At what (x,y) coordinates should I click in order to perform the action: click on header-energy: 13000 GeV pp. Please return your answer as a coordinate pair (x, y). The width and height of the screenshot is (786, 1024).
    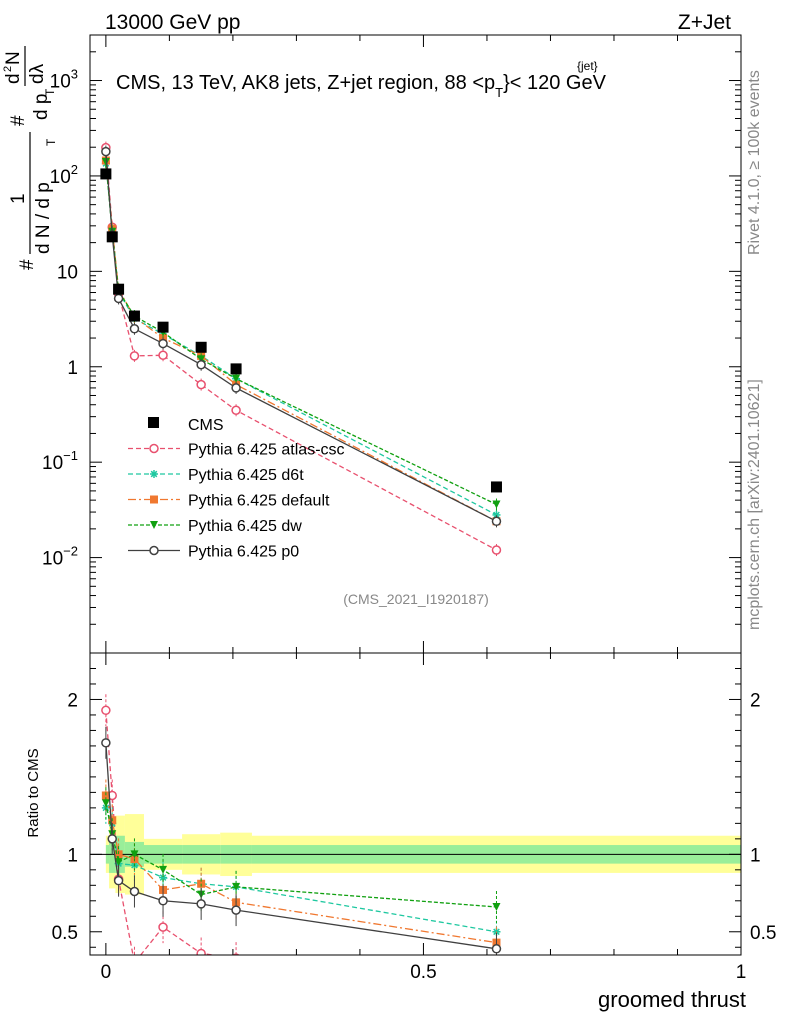
    Looking at the image, I should click on (172, 22).